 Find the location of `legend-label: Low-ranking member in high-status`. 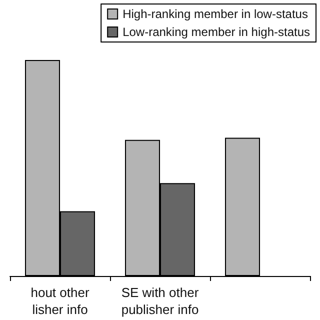

legend-label: Low-ranking member in high-status is located at coordinates (216, 32).